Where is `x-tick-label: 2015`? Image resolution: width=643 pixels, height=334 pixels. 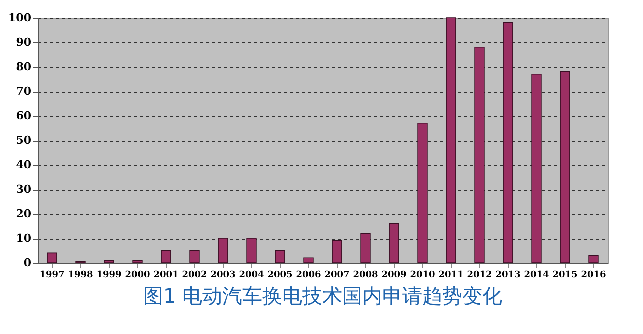
x-tick-label: 2015 is located at coordinates (565, 275).